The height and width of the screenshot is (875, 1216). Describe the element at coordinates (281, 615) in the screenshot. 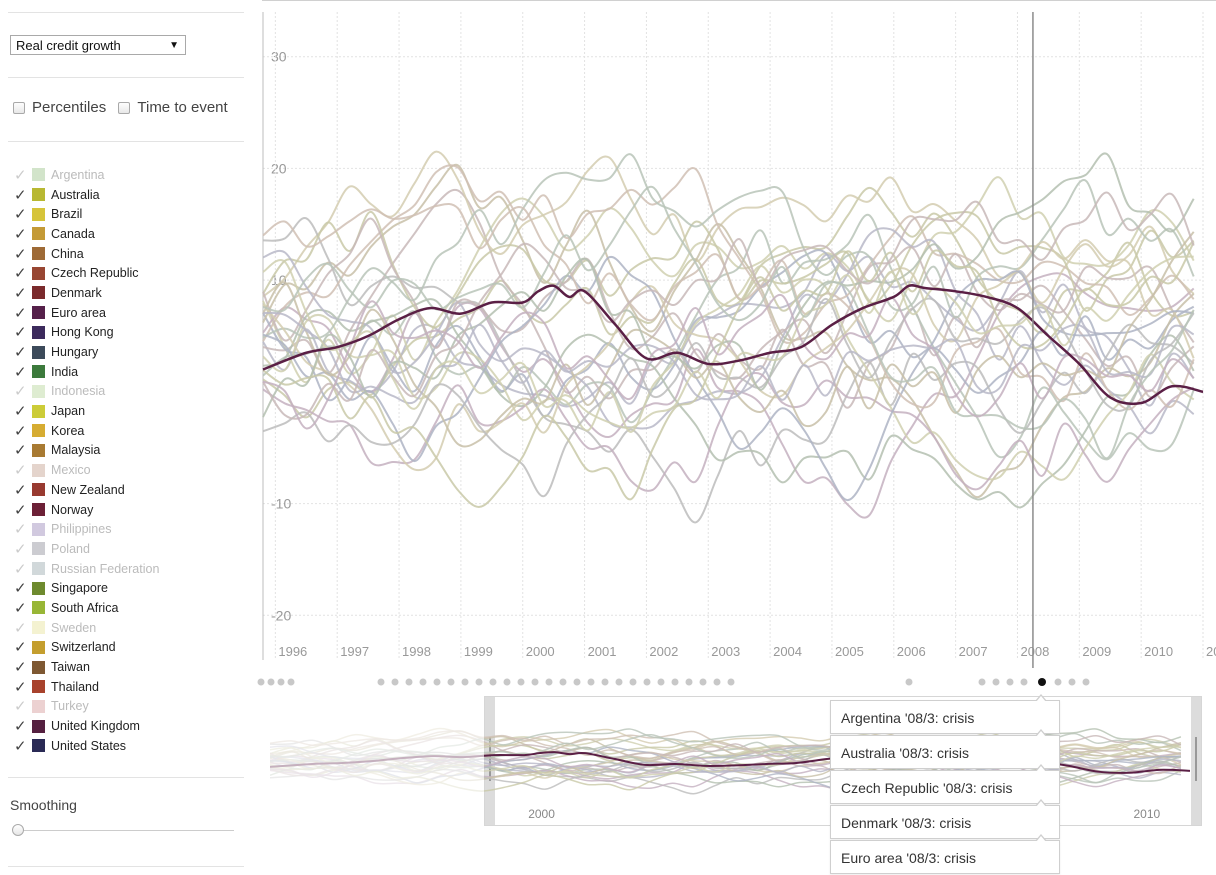

I see `y-tick-label: -20` at that location.